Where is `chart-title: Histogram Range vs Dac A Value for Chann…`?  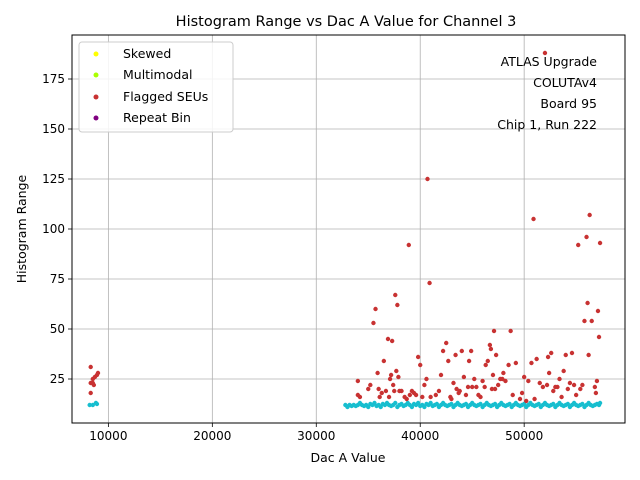 chart-title: Histogram Range vs Dac A Value for Chann… is located at coordinates (346, 22).